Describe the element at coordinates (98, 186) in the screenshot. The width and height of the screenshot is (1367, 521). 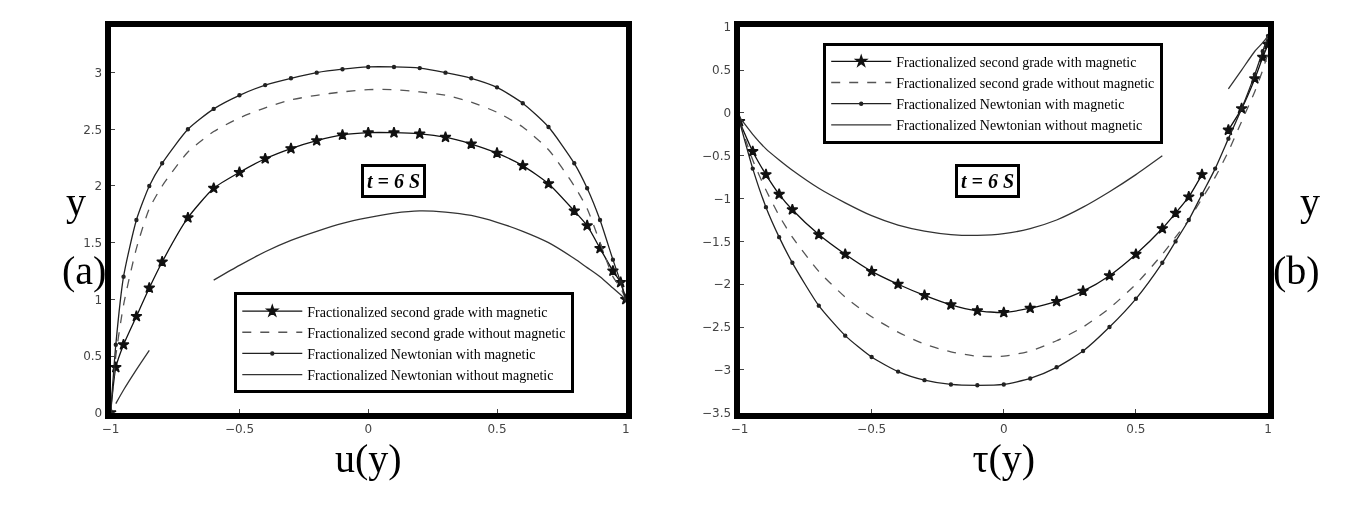
I see `y-tick-label: 2` at that location.